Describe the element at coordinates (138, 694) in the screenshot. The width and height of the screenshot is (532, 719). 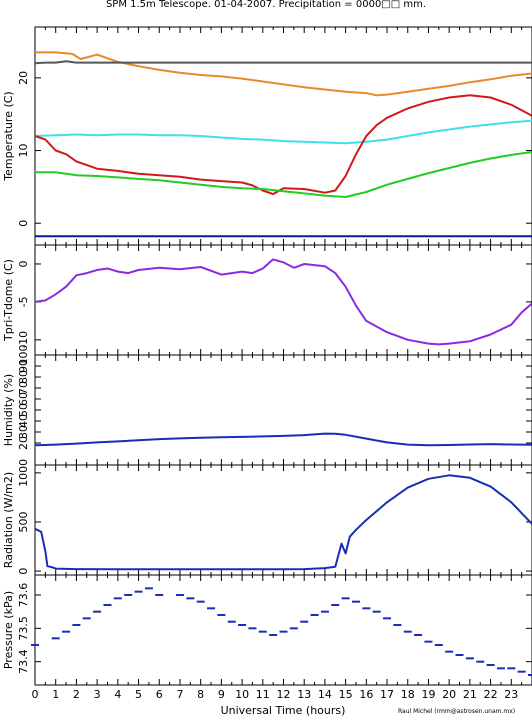
I see `x-tick-label: 5` at that location.